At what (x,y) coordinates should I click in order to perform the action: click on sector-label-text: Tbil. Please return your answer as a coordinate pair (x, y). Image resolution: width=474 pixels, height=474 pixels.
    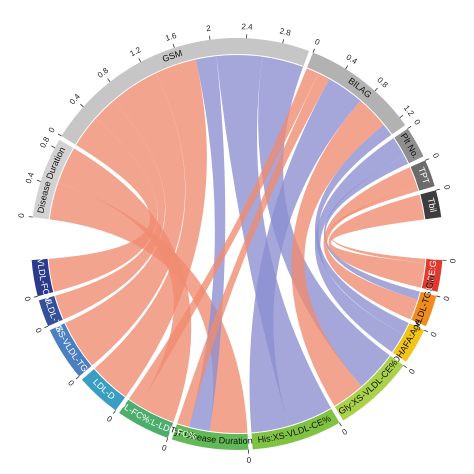
    Looking at the image, I should click on (431, 205).